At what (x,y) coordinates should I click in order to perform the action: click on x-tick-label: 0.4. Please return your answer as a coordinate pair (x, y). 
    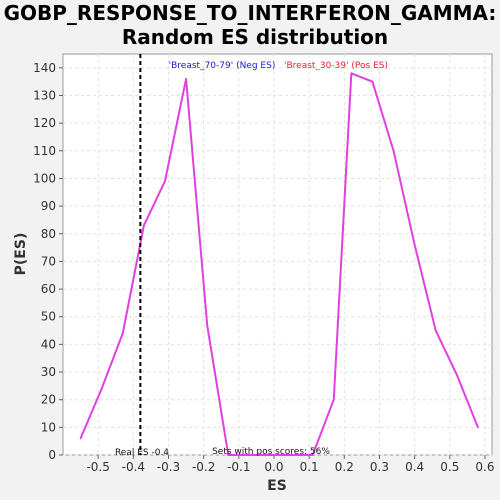
    Looking at the image, I should click on (414, 467).